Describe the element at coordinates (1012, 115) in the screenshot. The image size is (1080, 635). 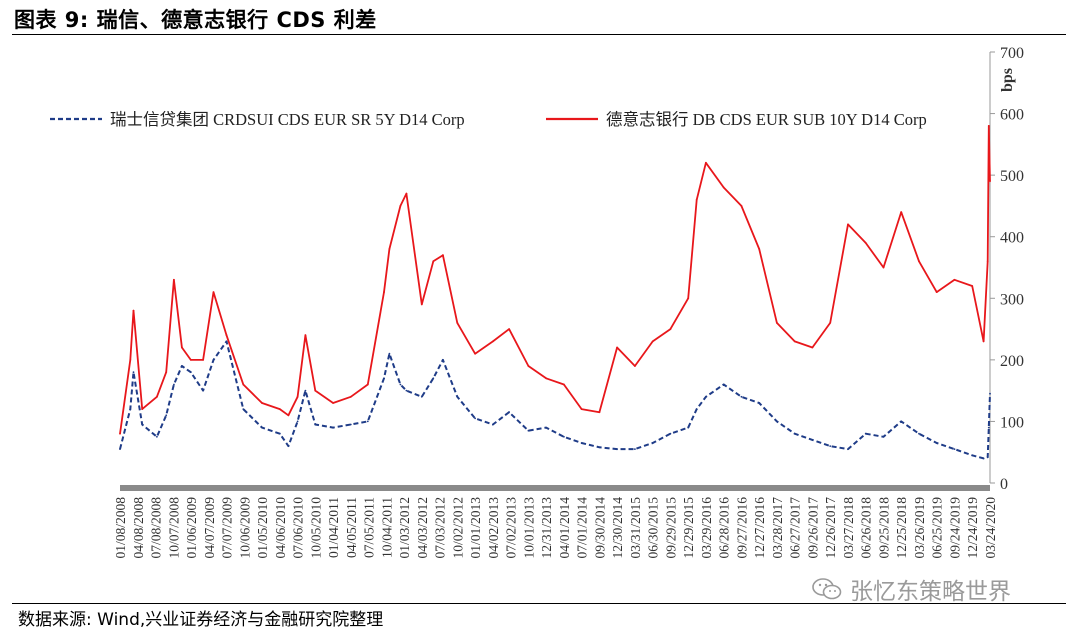
I see `y-tick-label: 600` at that location.